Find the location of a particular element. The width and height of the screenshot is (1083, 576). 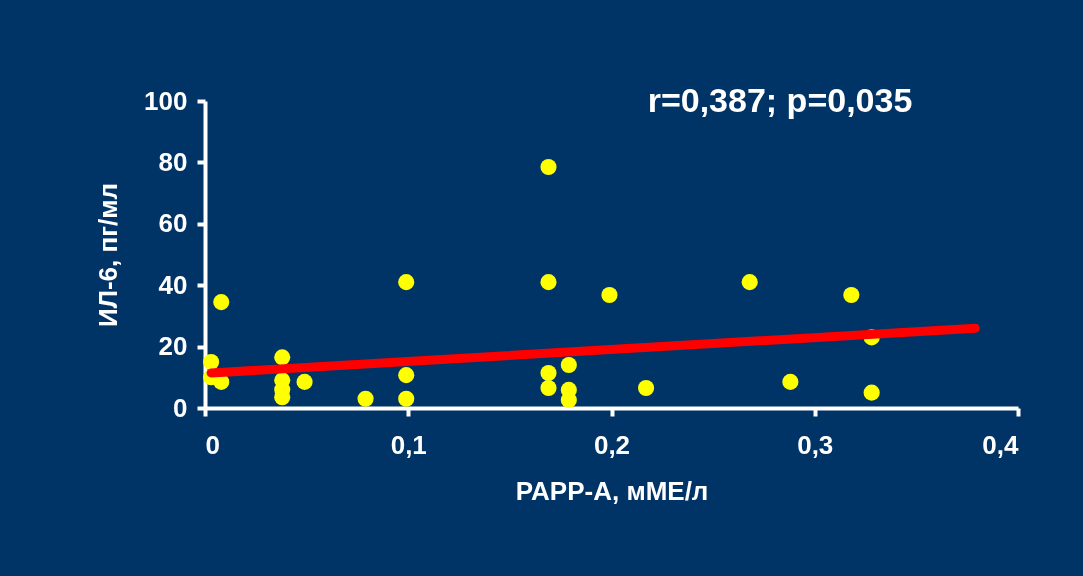

x-tick-label: 0,2 is located at coordinates (612, 444).